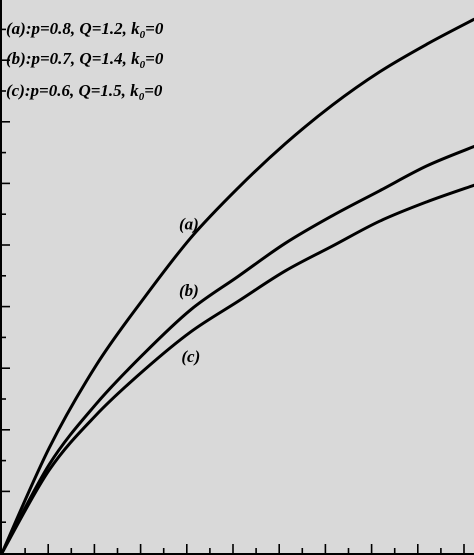 The height and width of the screenshot is (555, 474). Describe the element at coordinates (73, 28) in the screenshot. I see `legend-entry-a-main: (a):p=0.8, Q=1.2, k` at that location.